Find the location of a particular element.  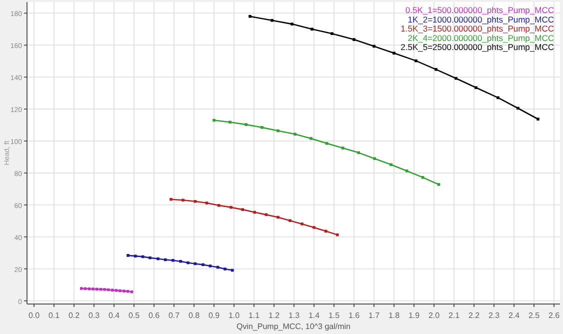

x-tick-label: 2.1 is located at coordinates (454, 315).